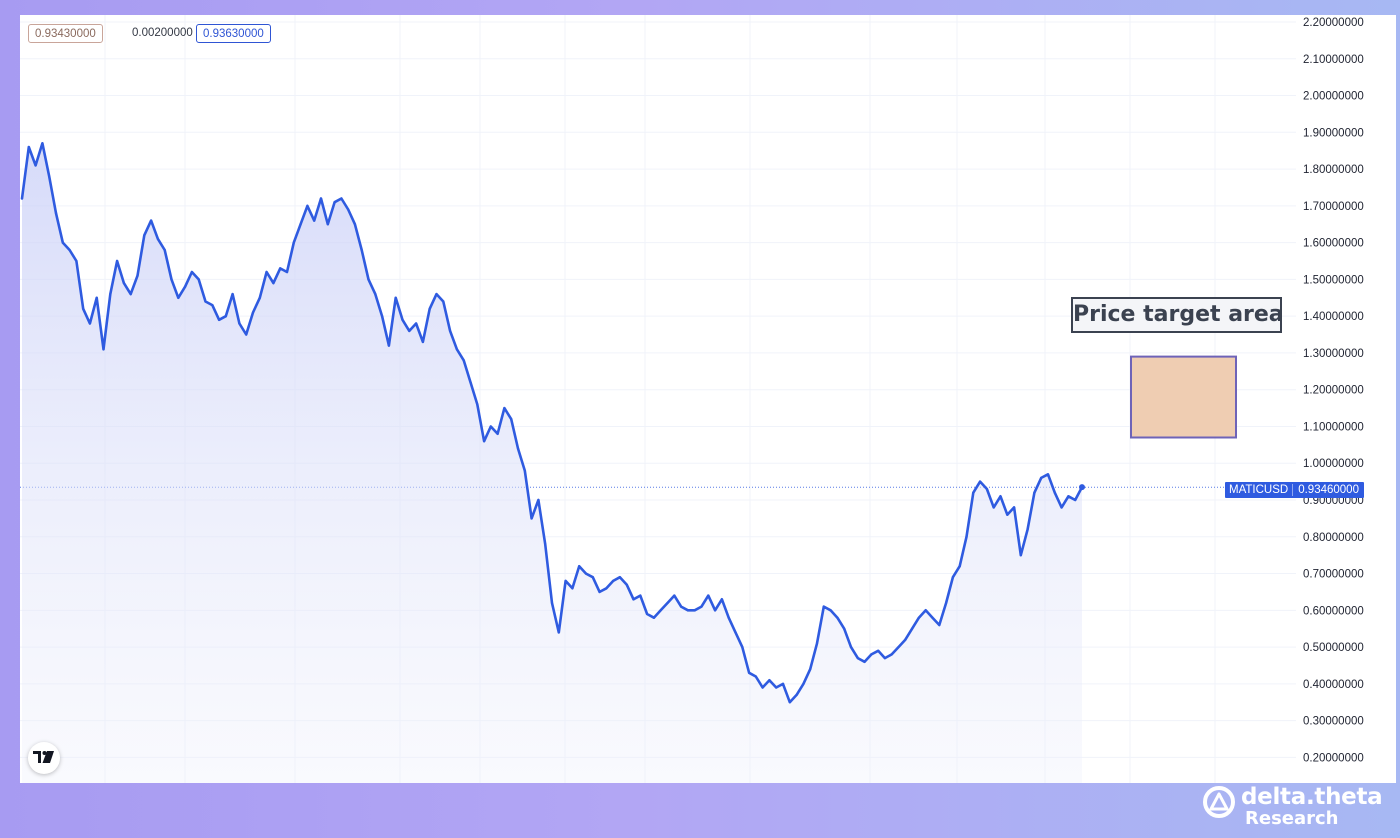 This screenshot has width=1400, height=838. What do you see at coordinates (1333, 648) in the screenshot?
I see `y-tick-label-3: 0.50000000` at bounding box center [1333, 648].